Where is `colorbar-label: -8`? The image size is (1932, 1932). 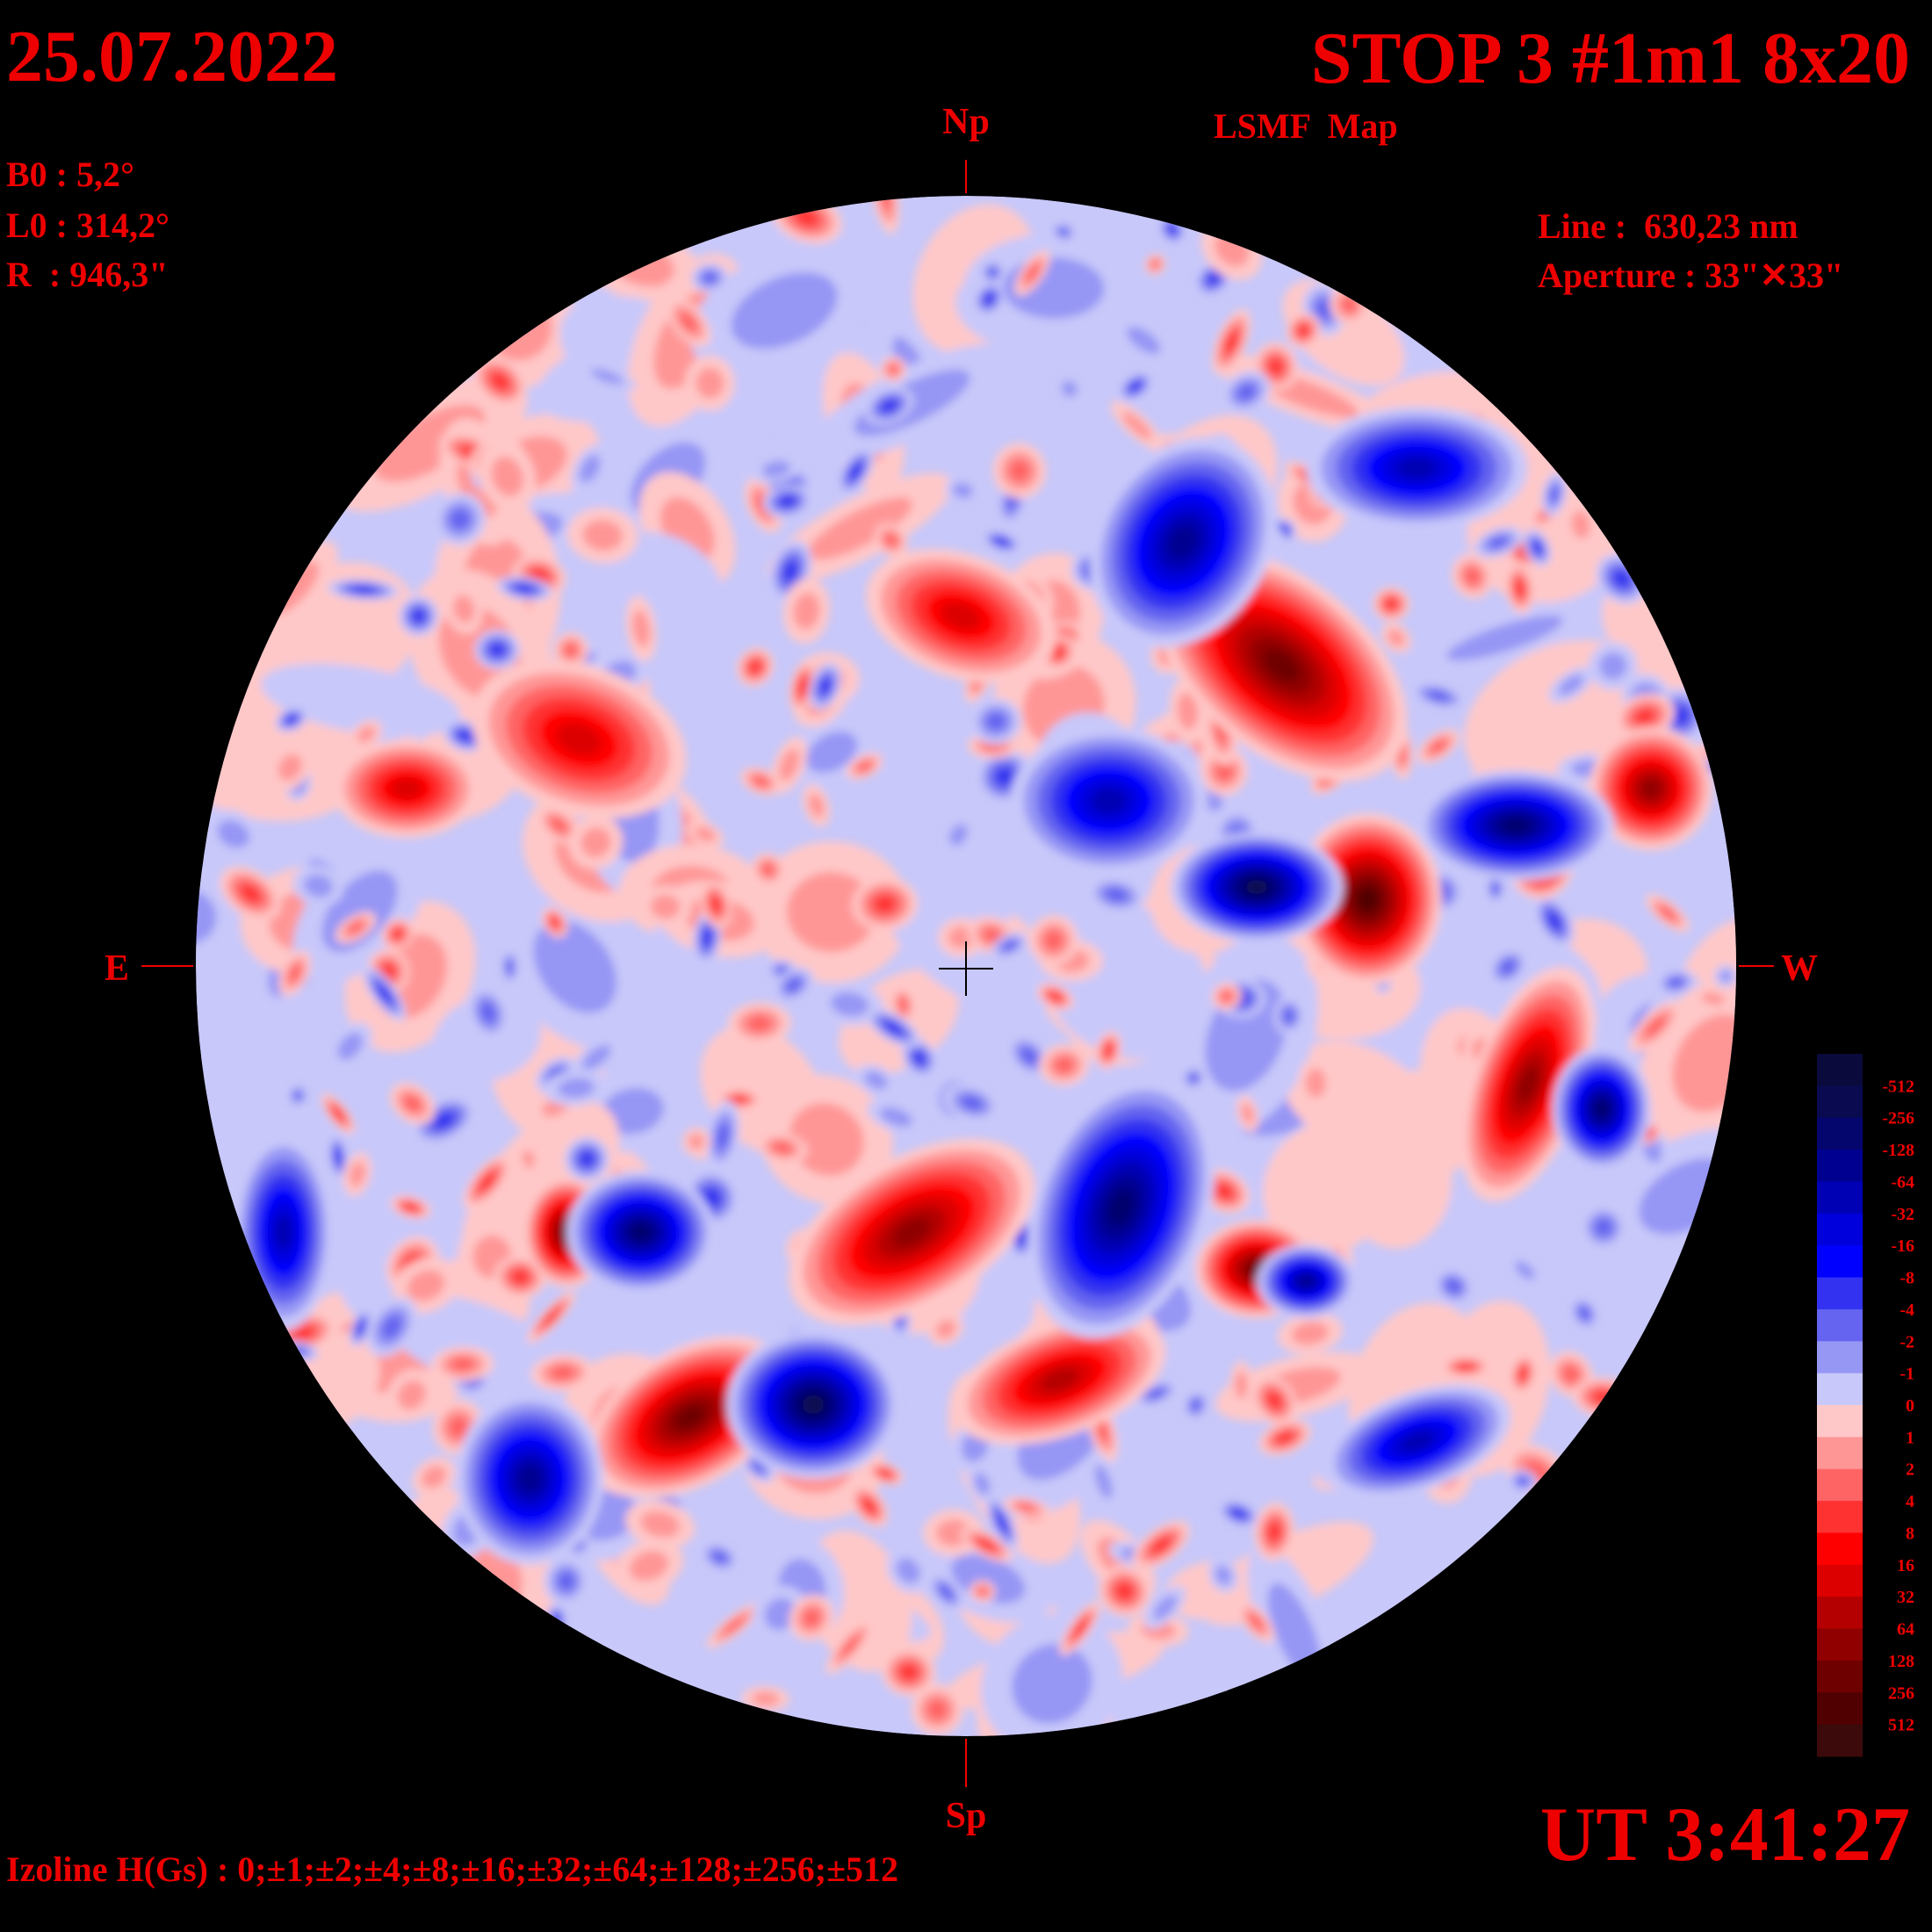 colorbar-label: -8 is located at coordinates (1907, 1279).